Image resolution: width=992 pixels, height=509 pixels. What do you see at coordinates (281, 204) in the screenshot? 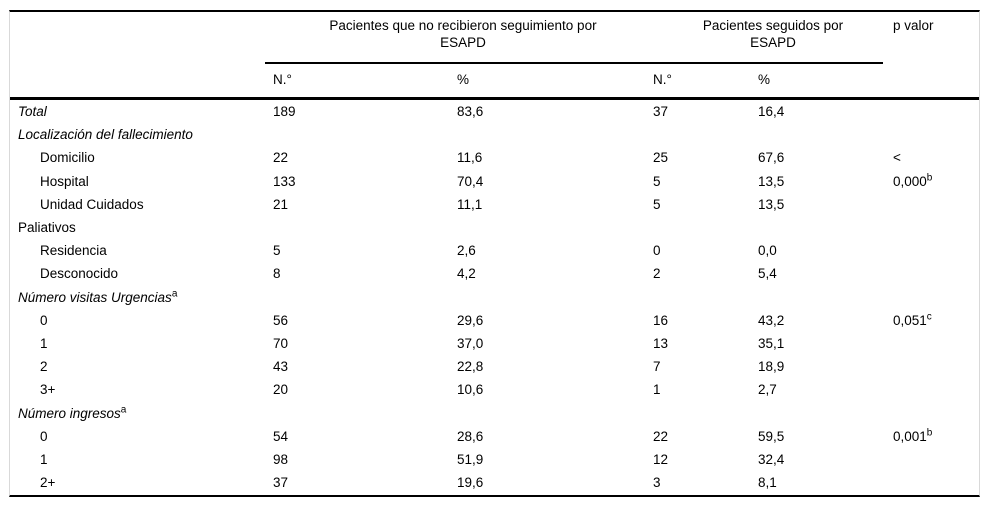
I see `cell-n-no-esapd: 21` at bounding box center [281, 204].